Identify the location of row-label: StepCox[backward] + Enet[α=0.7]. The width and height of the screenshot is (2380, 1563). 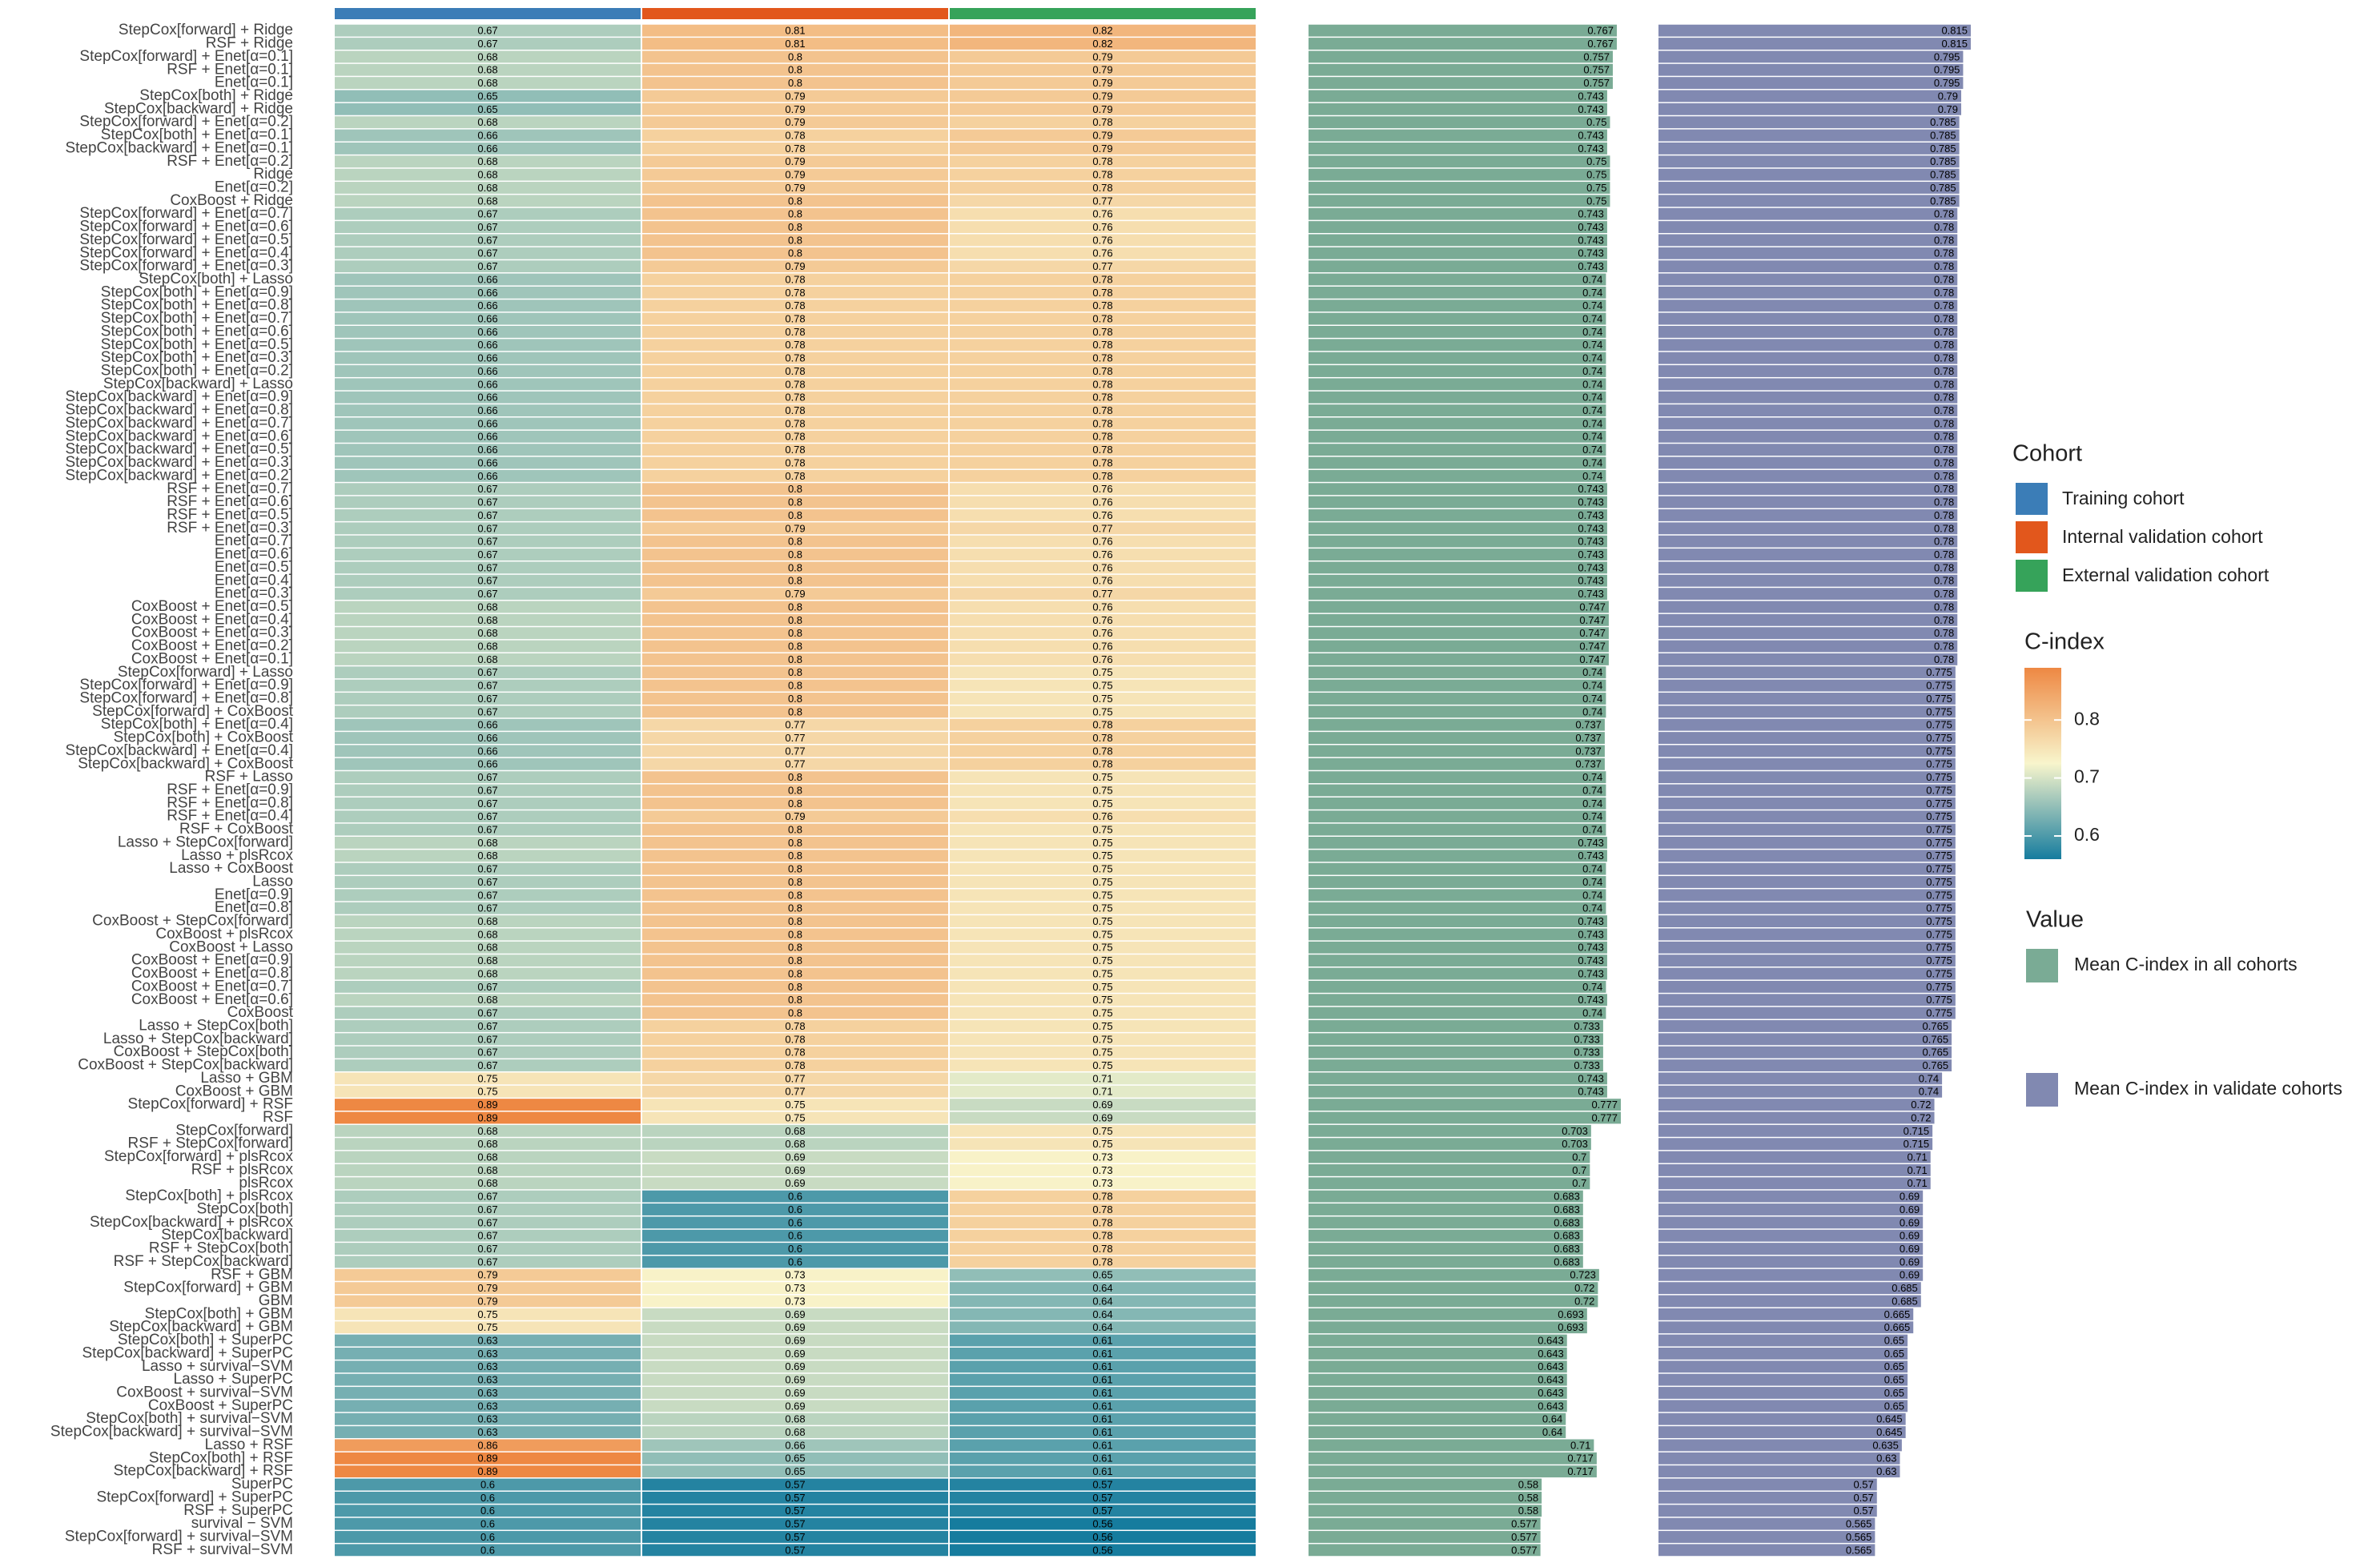
(179, 423).